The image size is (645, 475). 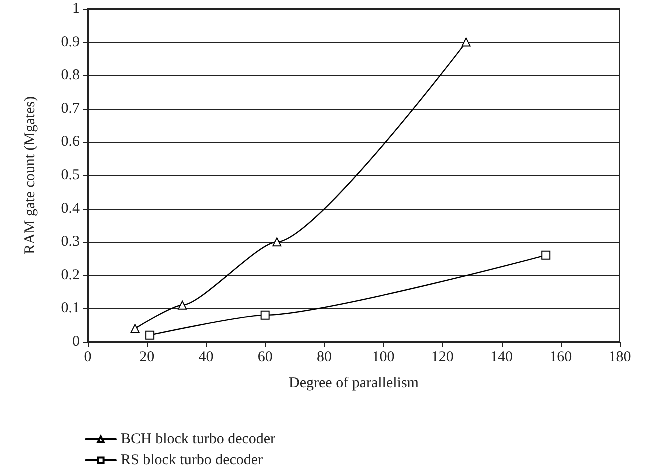 What do you see at coordinates (620, 358) in the screenshot?
I see `x-tick-label: 180` at bounding box center [620, 358].